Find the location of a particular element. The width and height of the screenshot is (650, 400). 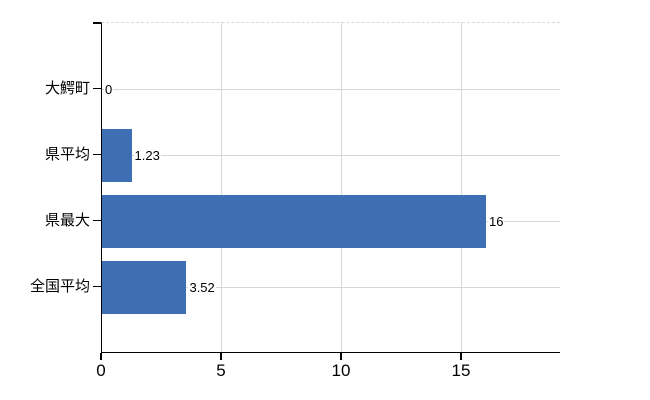

category-label: 県平均 is located at coordinates (67, 154).